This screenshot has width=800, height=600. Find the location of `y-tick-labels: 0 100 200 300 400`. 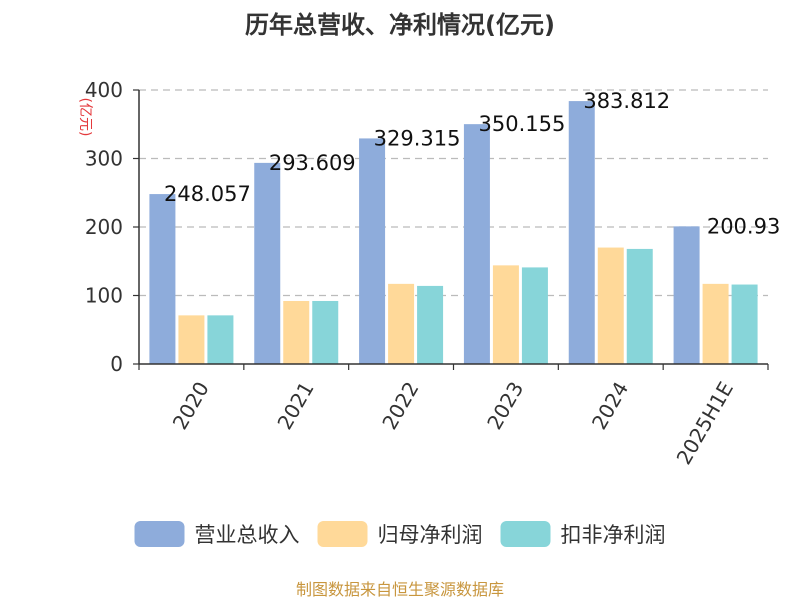

y-tick-labels: 0 100 200 300 400 is located at coordinates (104, 227).